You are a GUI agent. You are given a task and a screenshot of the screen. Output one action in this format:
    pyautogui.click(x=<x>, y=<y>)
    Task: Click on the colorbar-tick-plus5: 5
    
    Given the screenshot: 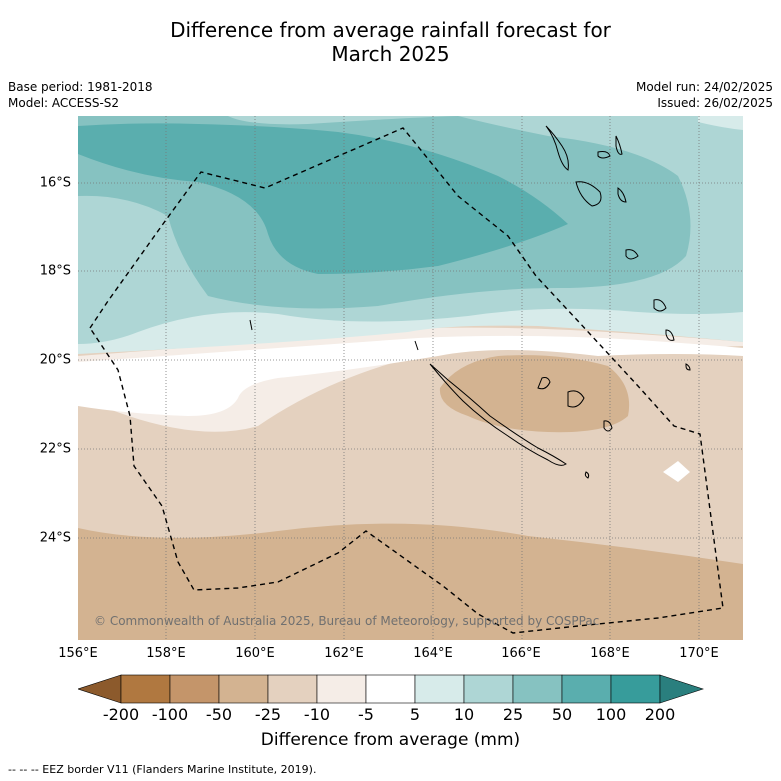 What is the action you would take?
    pyautogui.click(x=415, y=714)
    